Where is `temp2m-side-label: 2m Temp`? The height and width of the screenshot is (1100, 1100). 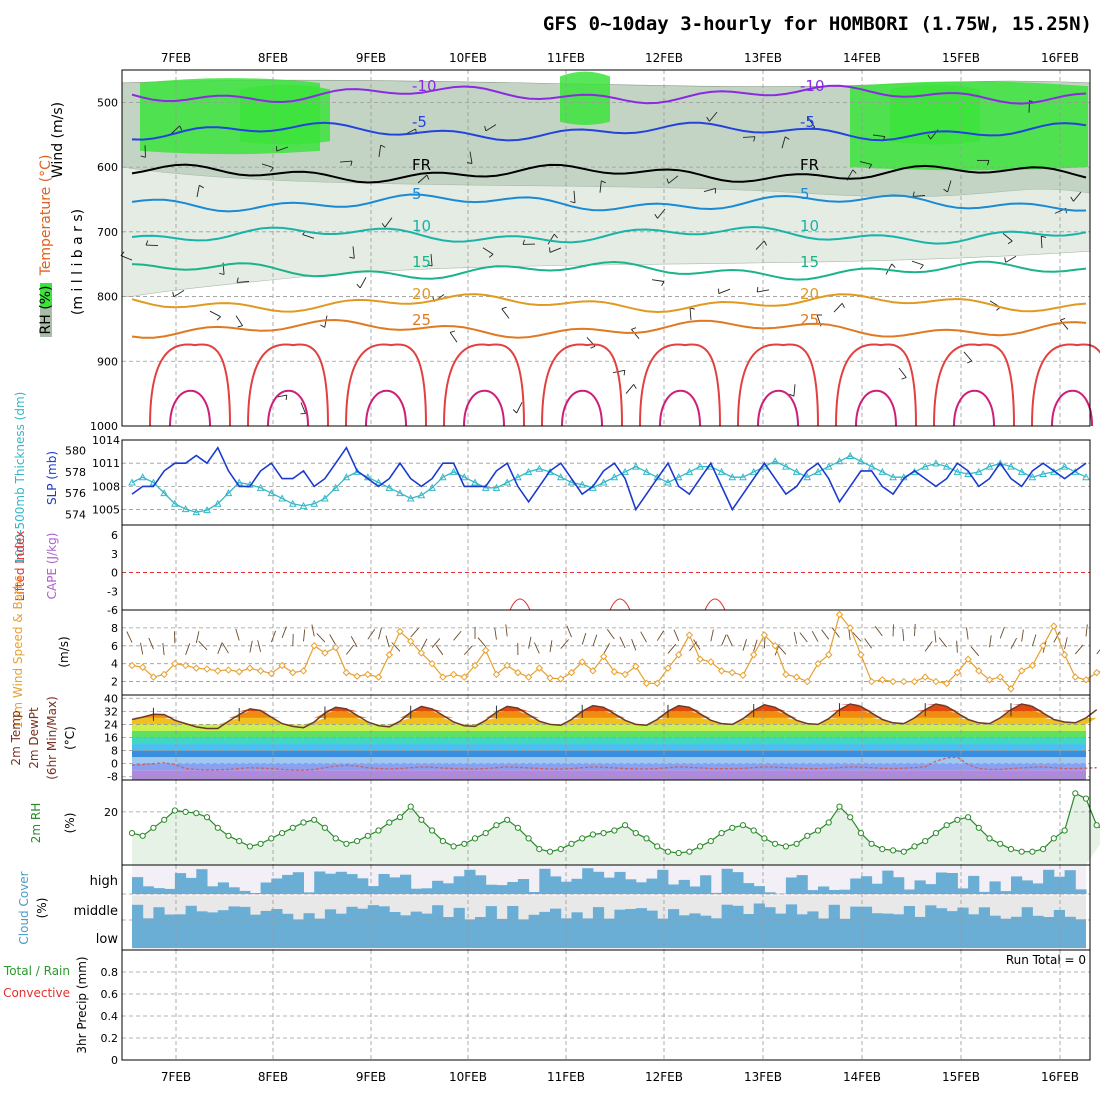 temp2m-side-label: 2m Temp is located at coordinates (16, 737).